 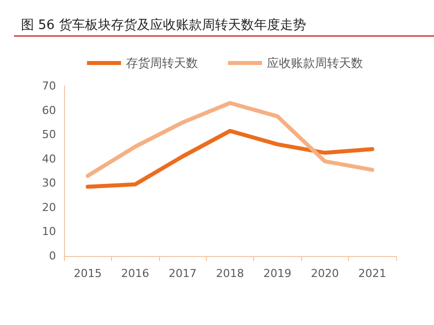 What do you see at coordinates (230, 273) in the screenshot?
I see `x-tick-label: 2018` at bounding box center [230, 273].